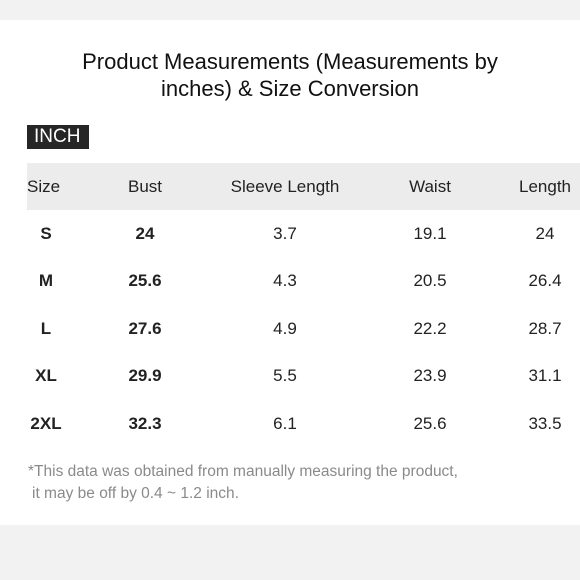  Describe the element at coordinates (303, 282) in the screenshot. I see `table-row: M 25.6 4.3 20.5 26.4` at that location.